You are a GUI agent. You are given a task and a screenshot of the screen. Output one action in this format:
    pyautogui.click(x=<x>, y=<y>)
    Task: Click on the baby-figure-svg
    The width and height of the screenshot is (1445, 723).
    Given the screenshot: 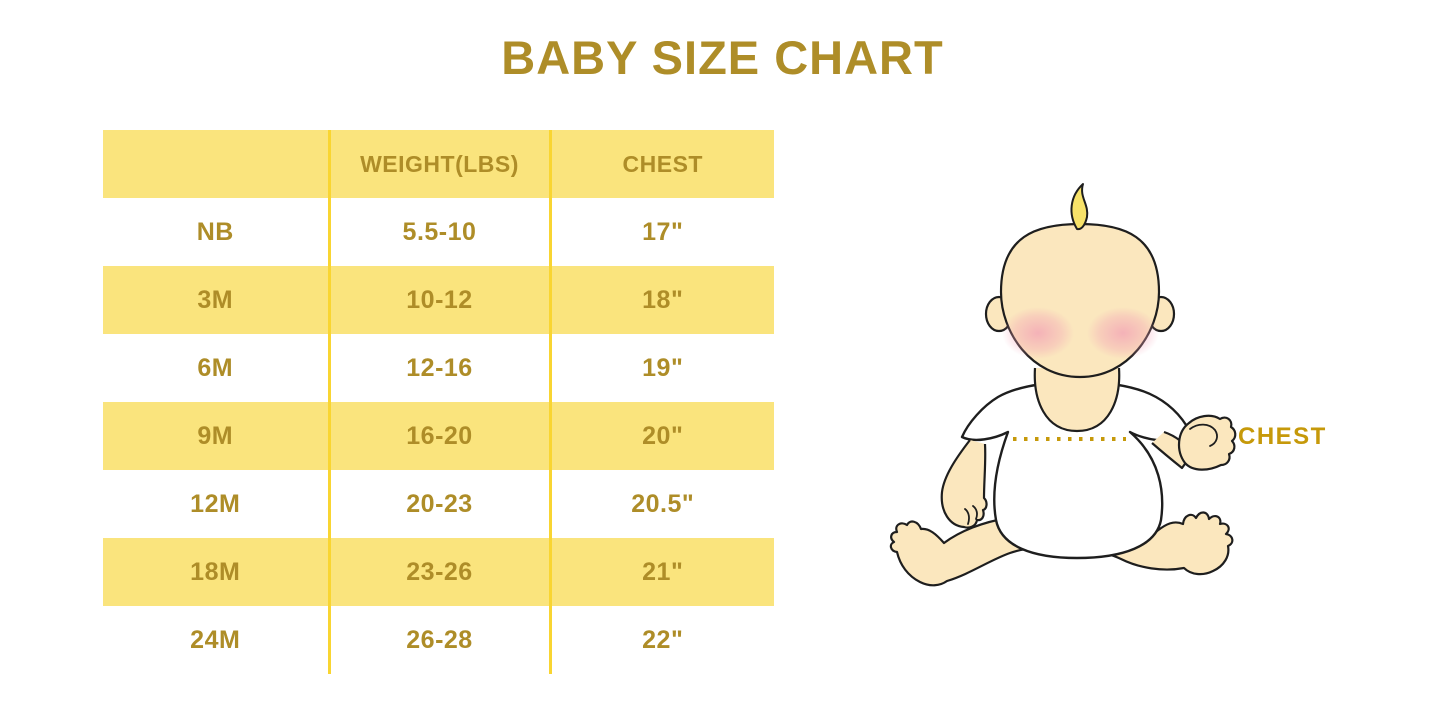 What is the action you would take?
    pyautogui.click(x=1063, y=385)
    